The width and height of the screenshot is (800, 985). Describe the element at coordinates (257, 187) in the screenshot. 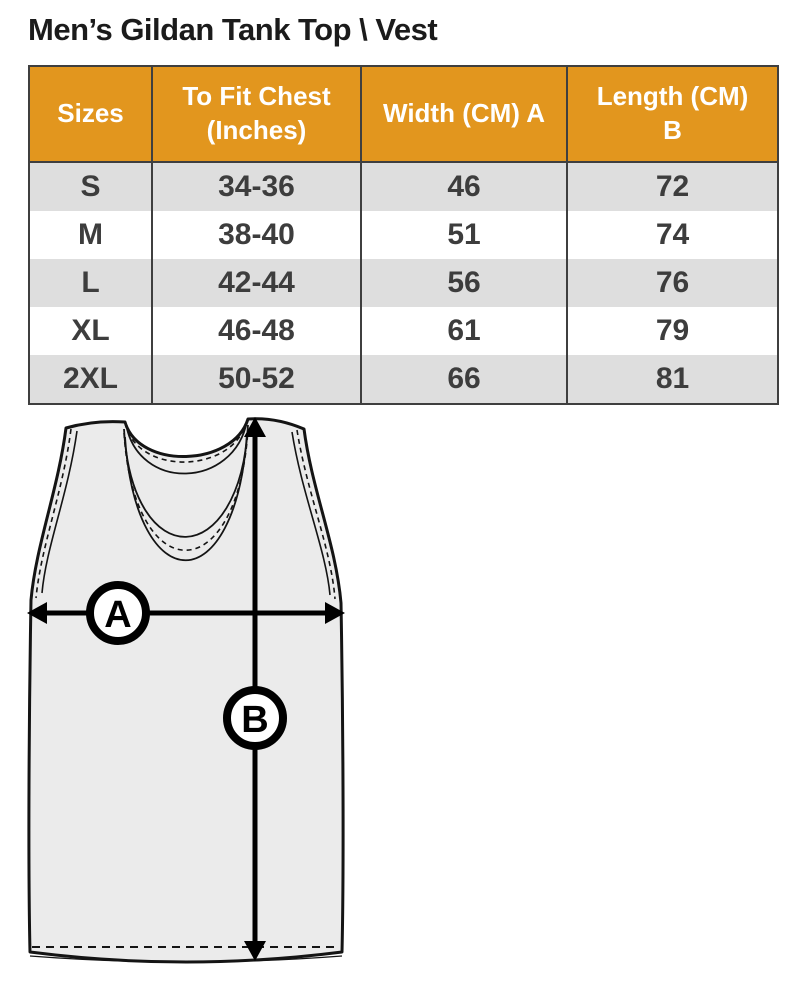

I see `chest-cell: 34-36` at that location.